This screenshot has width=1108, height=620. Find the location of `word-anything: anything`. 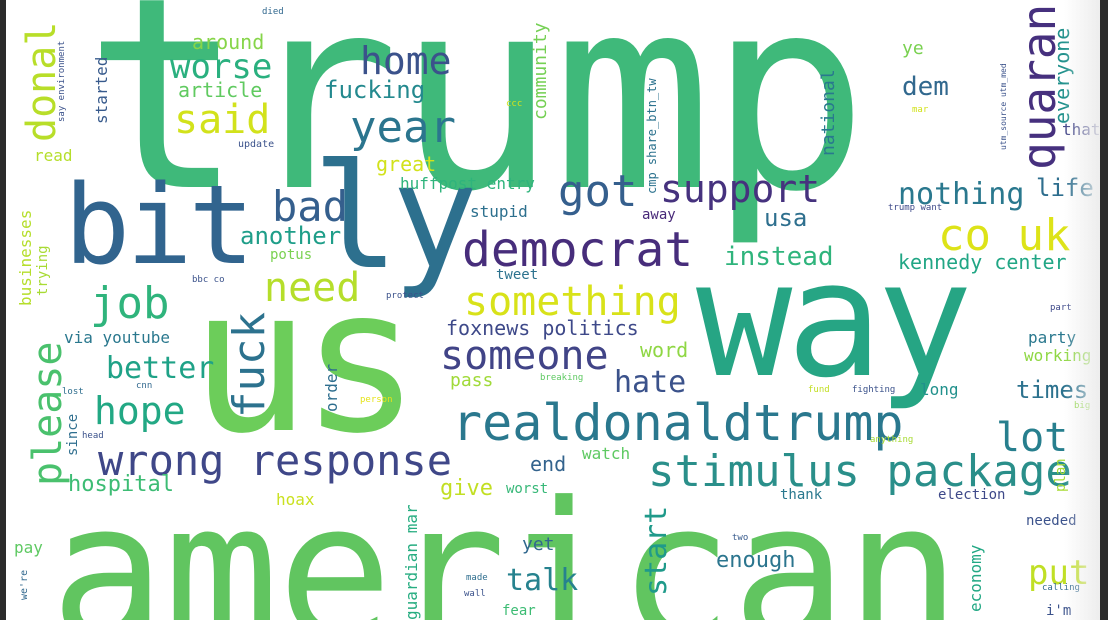

word-anything: anything is located at coordinates (892, 440).